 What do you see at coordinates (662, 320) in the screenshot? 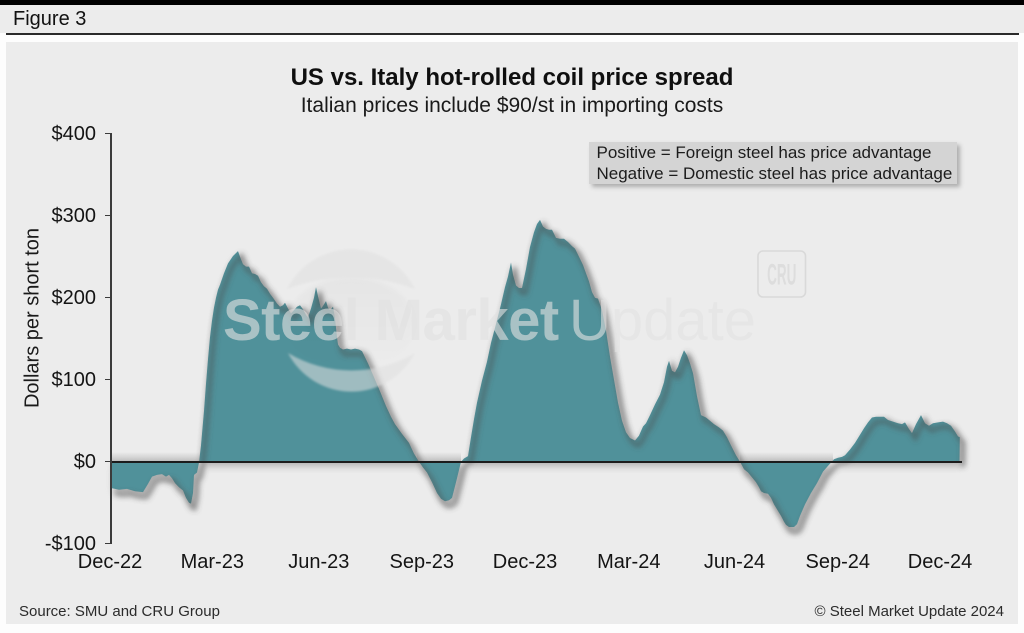
I see `svg-text: Update` at bounding box center [662, 320].